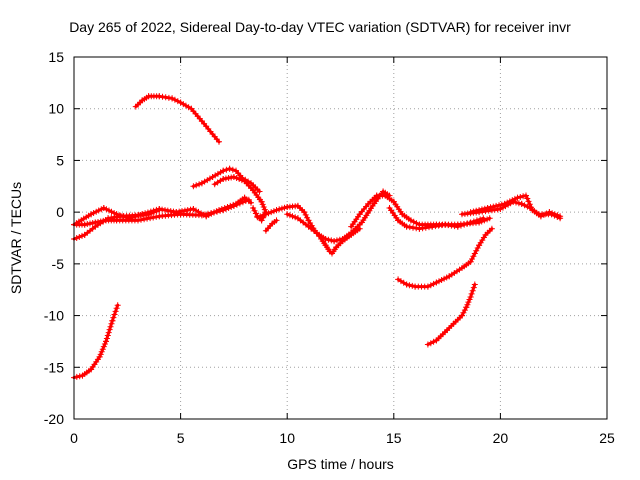 The height and width of the screenshot is (480, 640). I want to click on y-tick-label-7: -20, so click(54, 419).